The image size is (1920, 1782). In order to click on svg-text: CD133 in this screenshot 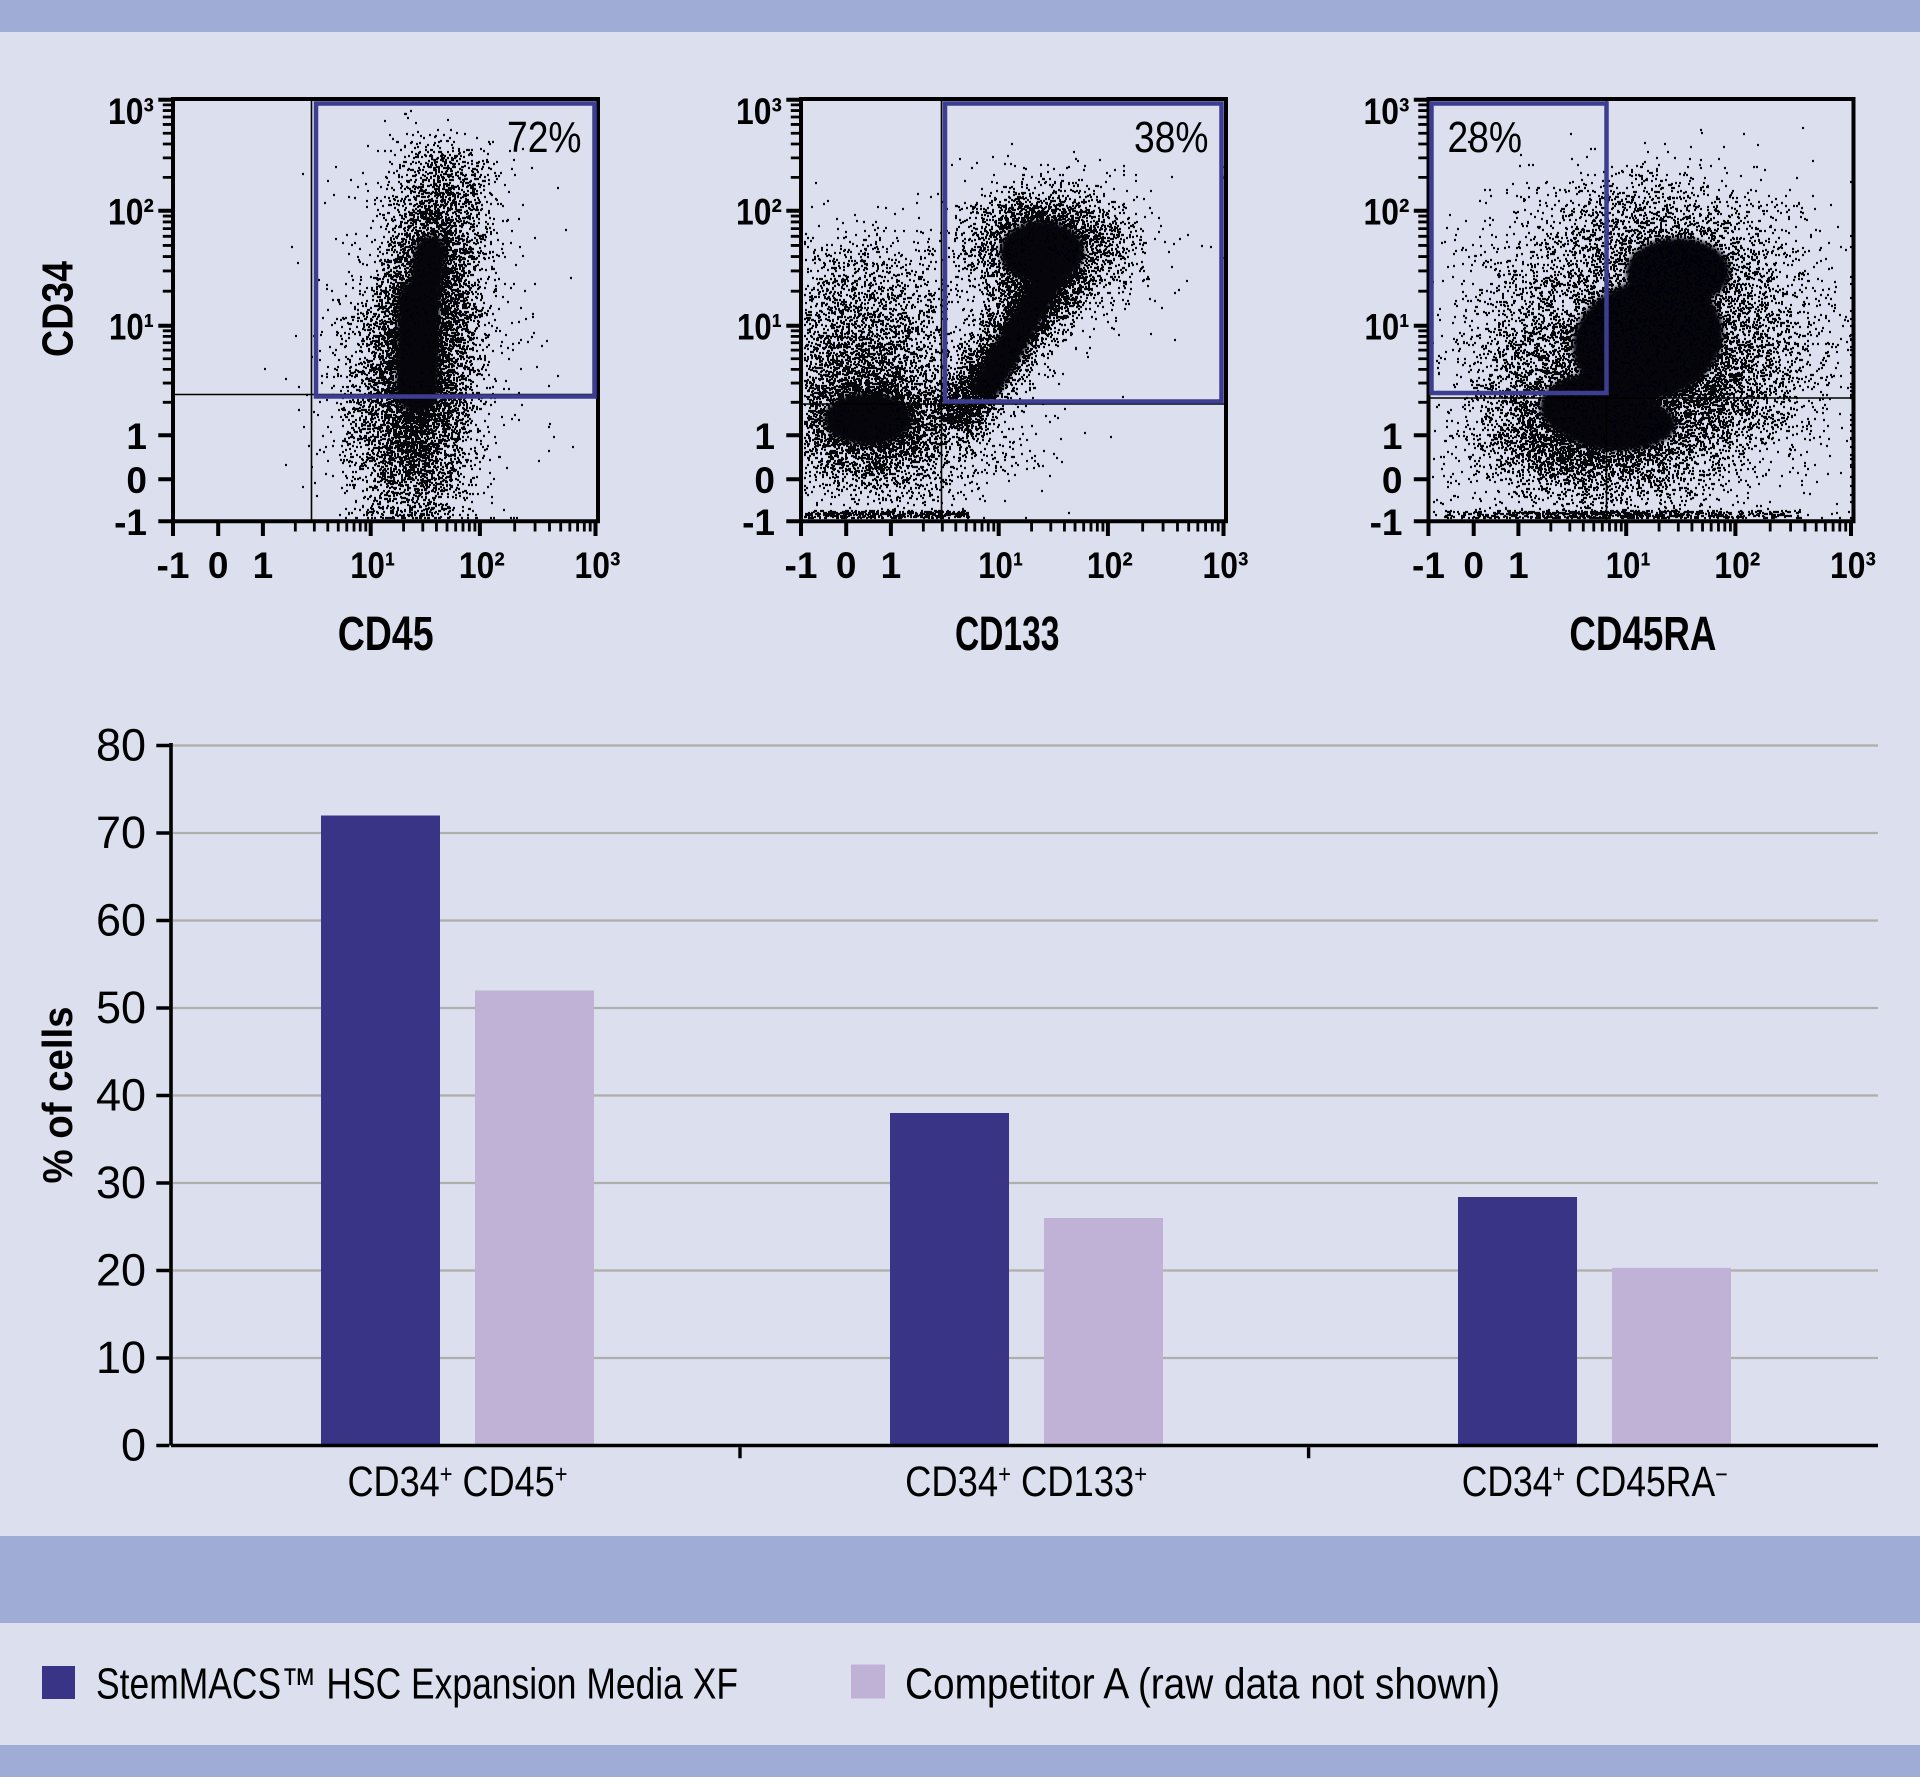, I will do `click(1007, 634)`.